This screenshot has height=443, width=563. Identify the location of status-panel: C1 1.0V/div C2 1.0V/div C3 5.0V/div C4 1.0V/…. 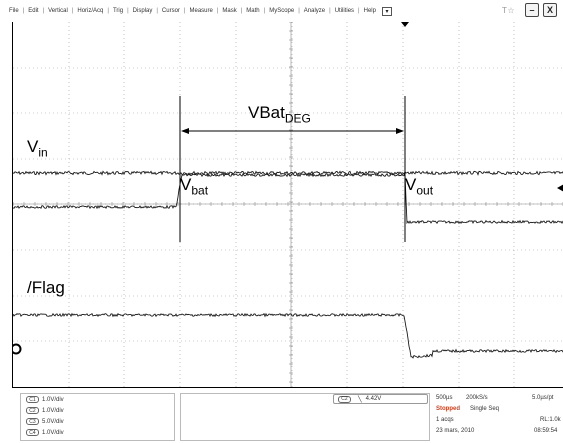
(281, 415).